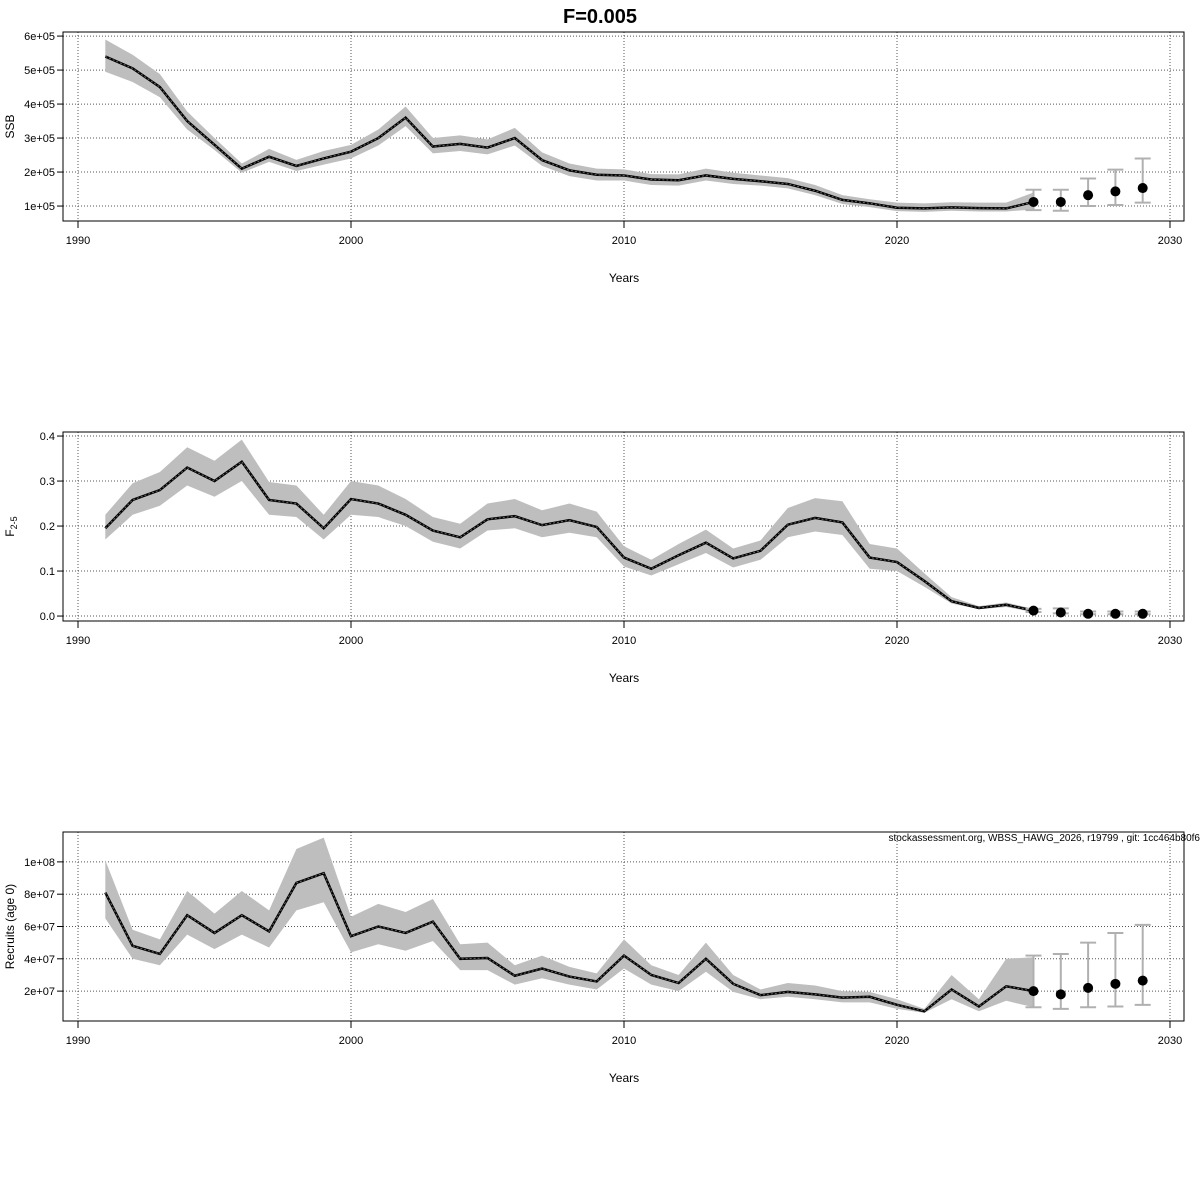 This screenshot has height=1200, width=1200. What do you see at coordinates (39, 960) in the screenshot?
I see `y-tick-label: 4e+07` at bounding box center [39, 960].